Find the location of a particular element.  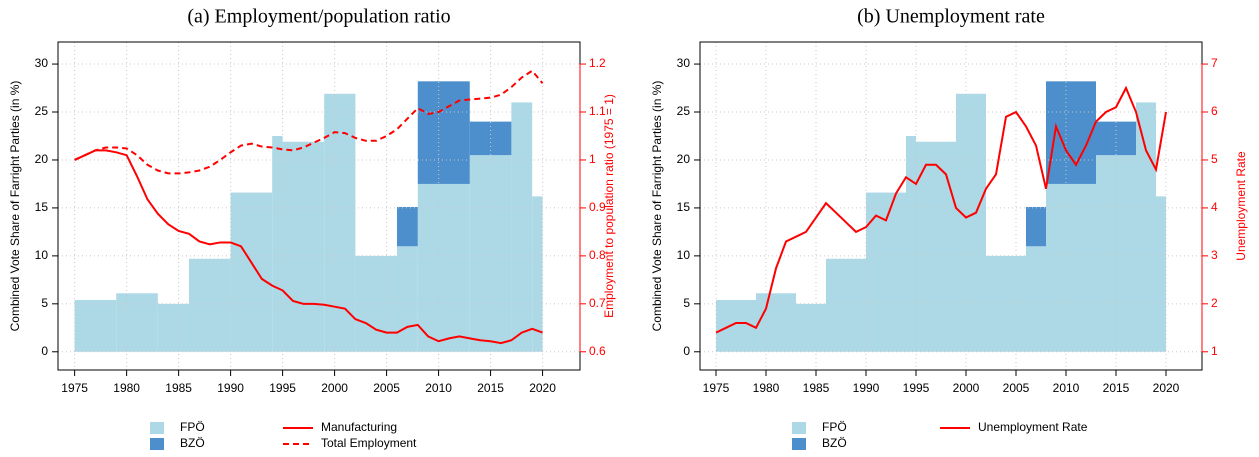

y2-tick-label: 1.1 is located at coordinates (597, 111).